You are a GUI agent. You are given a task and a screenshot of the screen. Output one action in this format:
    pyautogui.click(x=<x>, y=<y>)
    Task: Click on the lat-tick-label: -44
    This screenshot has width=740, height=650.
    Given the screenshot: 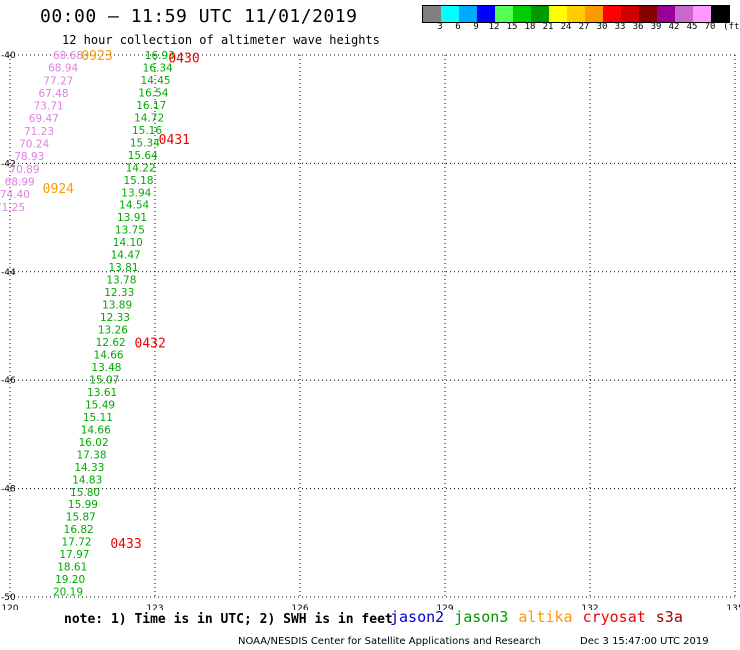 What is the action you would take?
    pyautogui.click(x=8, y=273)
    